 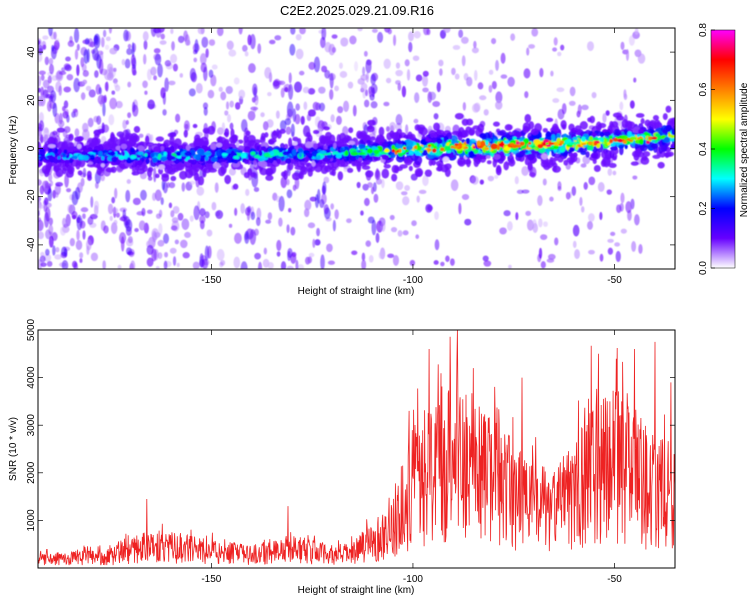 I want to click on x-tick-label: -100, so click(x=413, y=579).